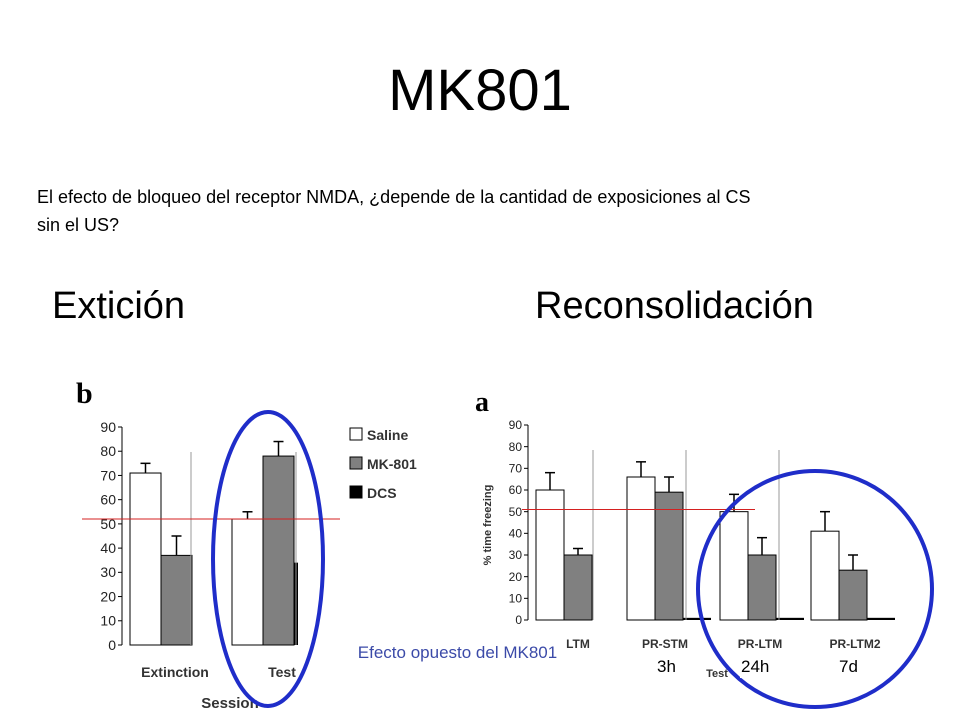  Describe the element at coordinates (84, 393) in the screenshot. I see `panel-label-b: b` at that location.